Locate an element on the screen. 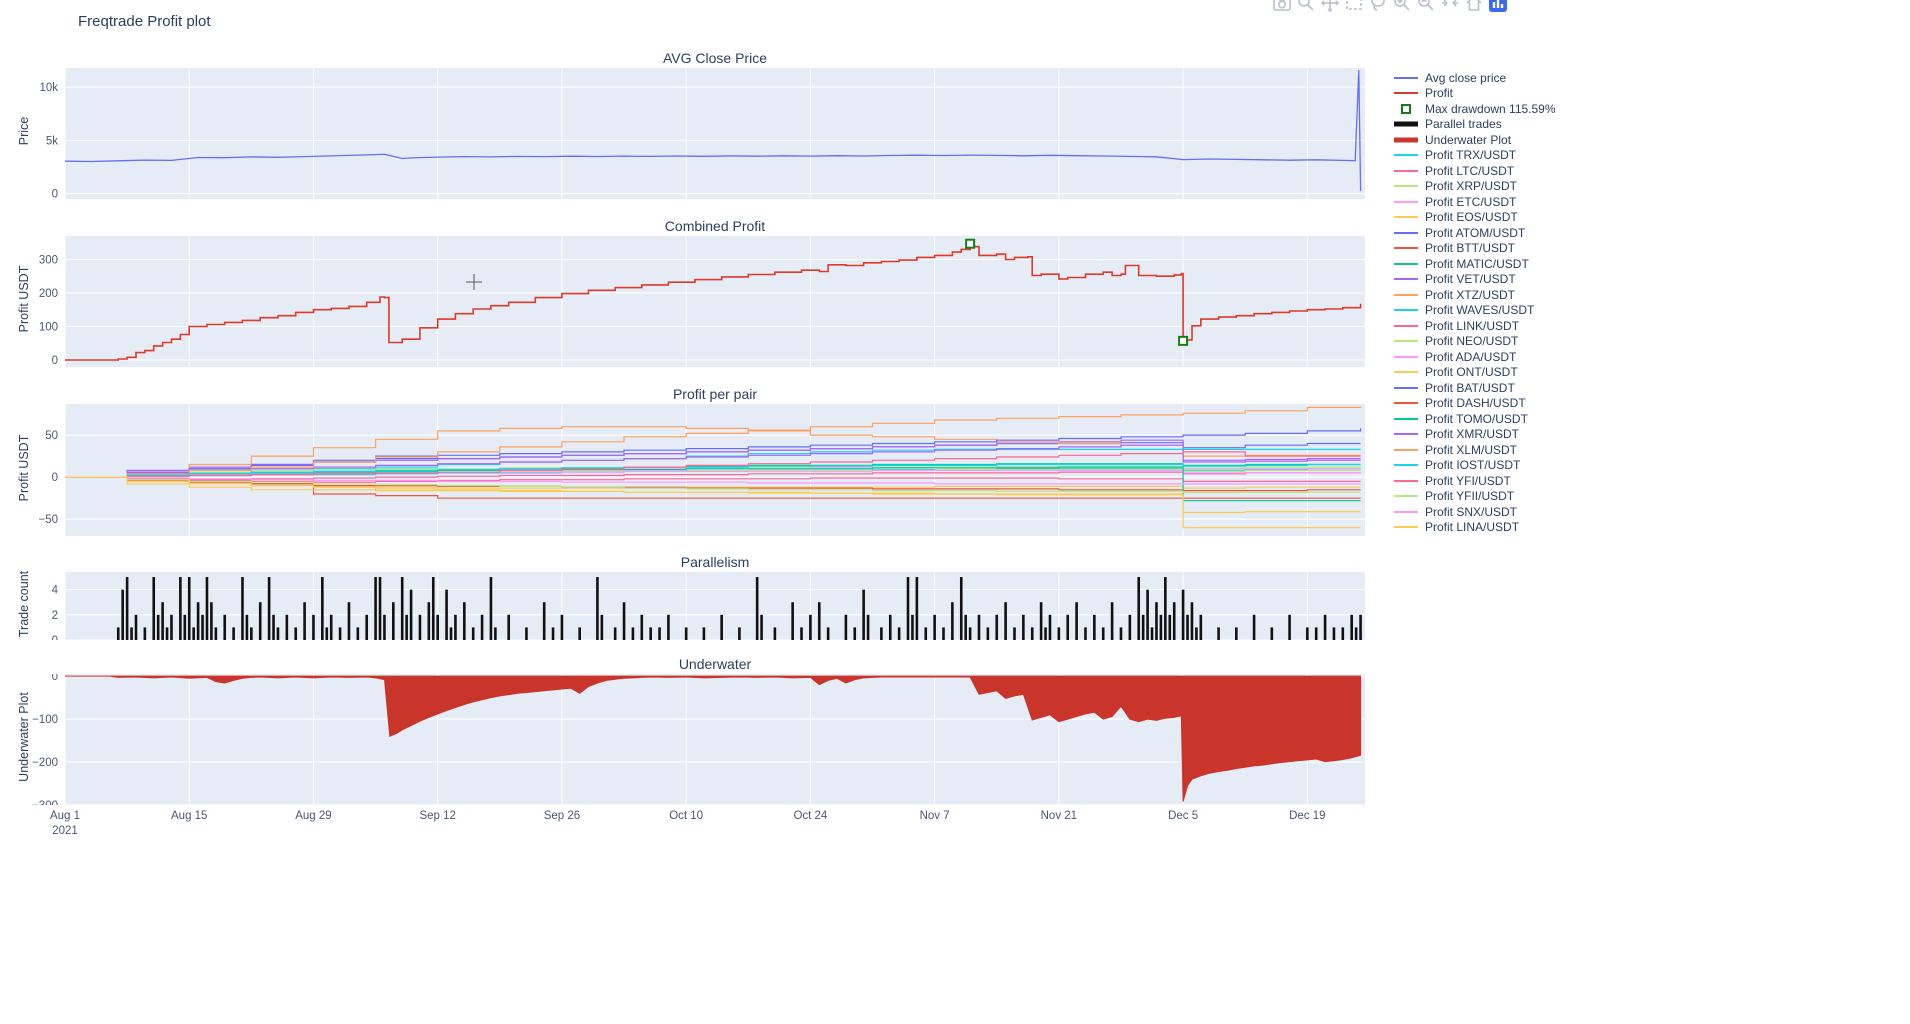 Image resolution: width=1910 pixels, height=1024 pixels. legend-item: Parallel trades is located at coordinates (1474, 125).